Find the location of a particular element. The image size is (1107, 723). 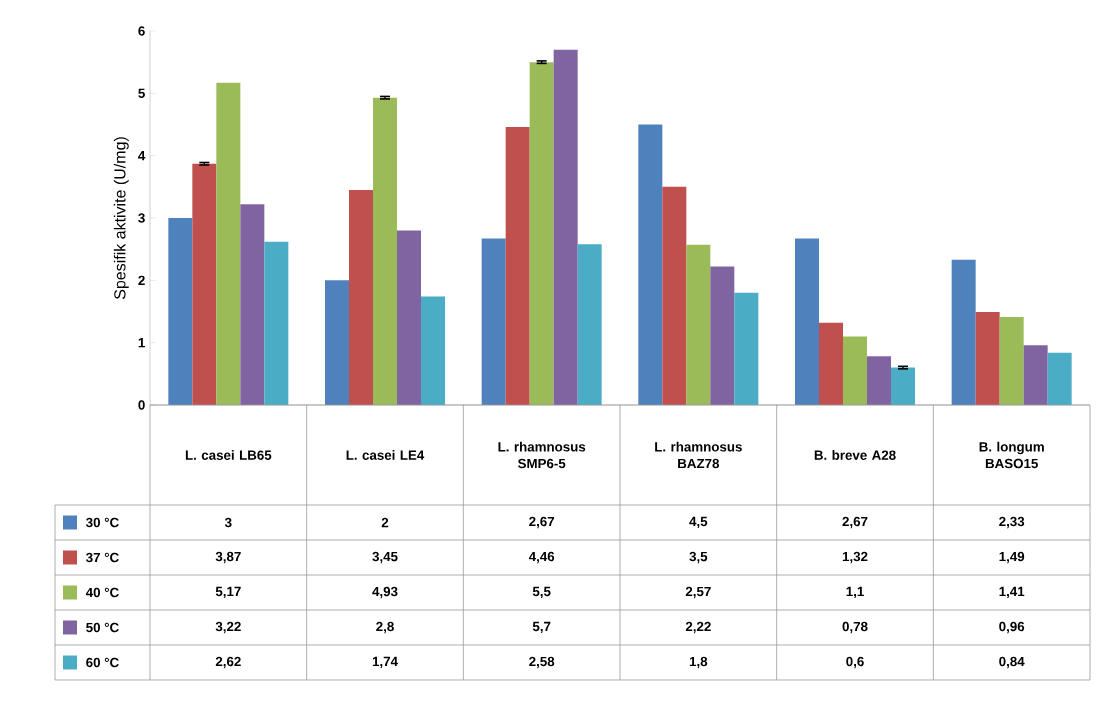

data-label: 1,1 is located at coordinates (855, 592).